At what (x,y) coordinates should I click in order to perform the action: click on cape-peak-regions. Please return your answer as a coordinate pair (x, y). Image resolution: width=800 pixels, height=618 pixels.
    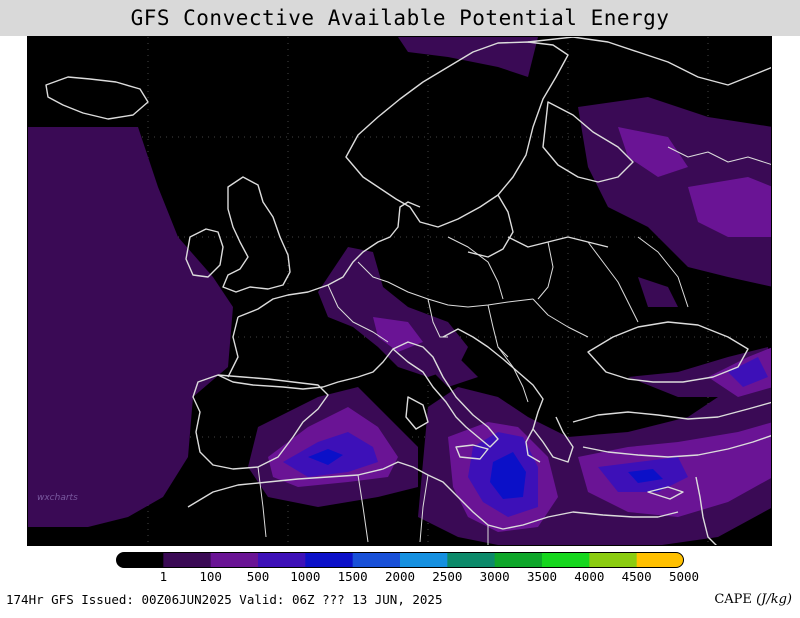
    Looking at the image, I should click on (485, 474).